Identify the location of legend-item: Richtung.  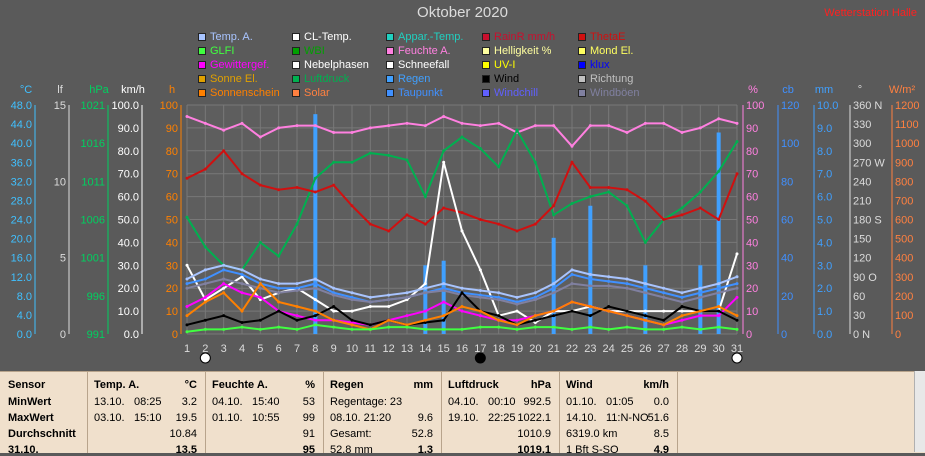
(605, 79).